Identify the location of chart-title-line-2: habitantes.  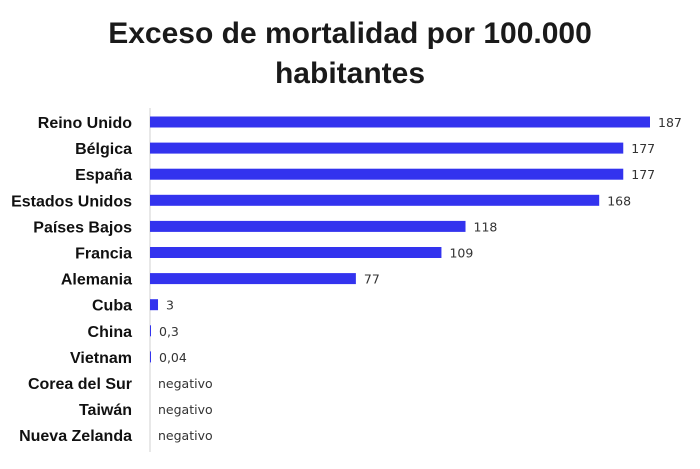
(350, 73).